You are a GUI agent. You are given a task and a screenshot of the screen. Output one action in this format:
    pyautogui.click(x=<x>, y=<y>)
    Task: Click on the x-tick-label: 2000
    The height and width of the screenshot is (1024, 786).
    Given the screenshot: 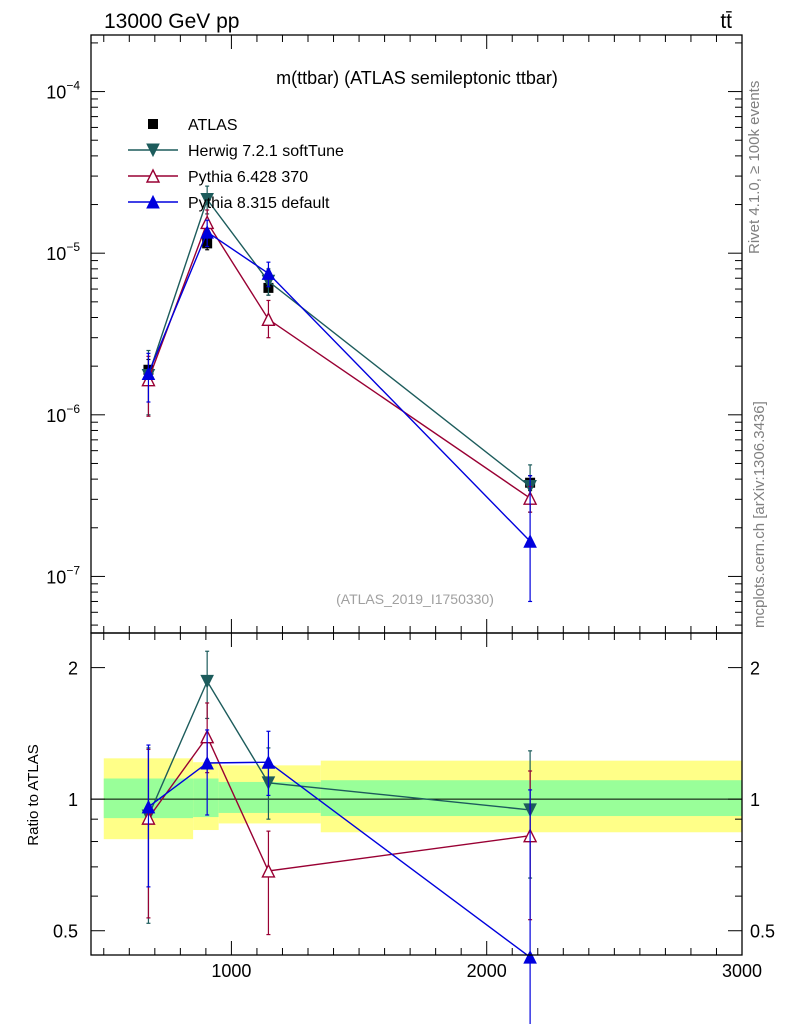 What is the action you would take?
    pyautogui.click(x=487, y=971)
    